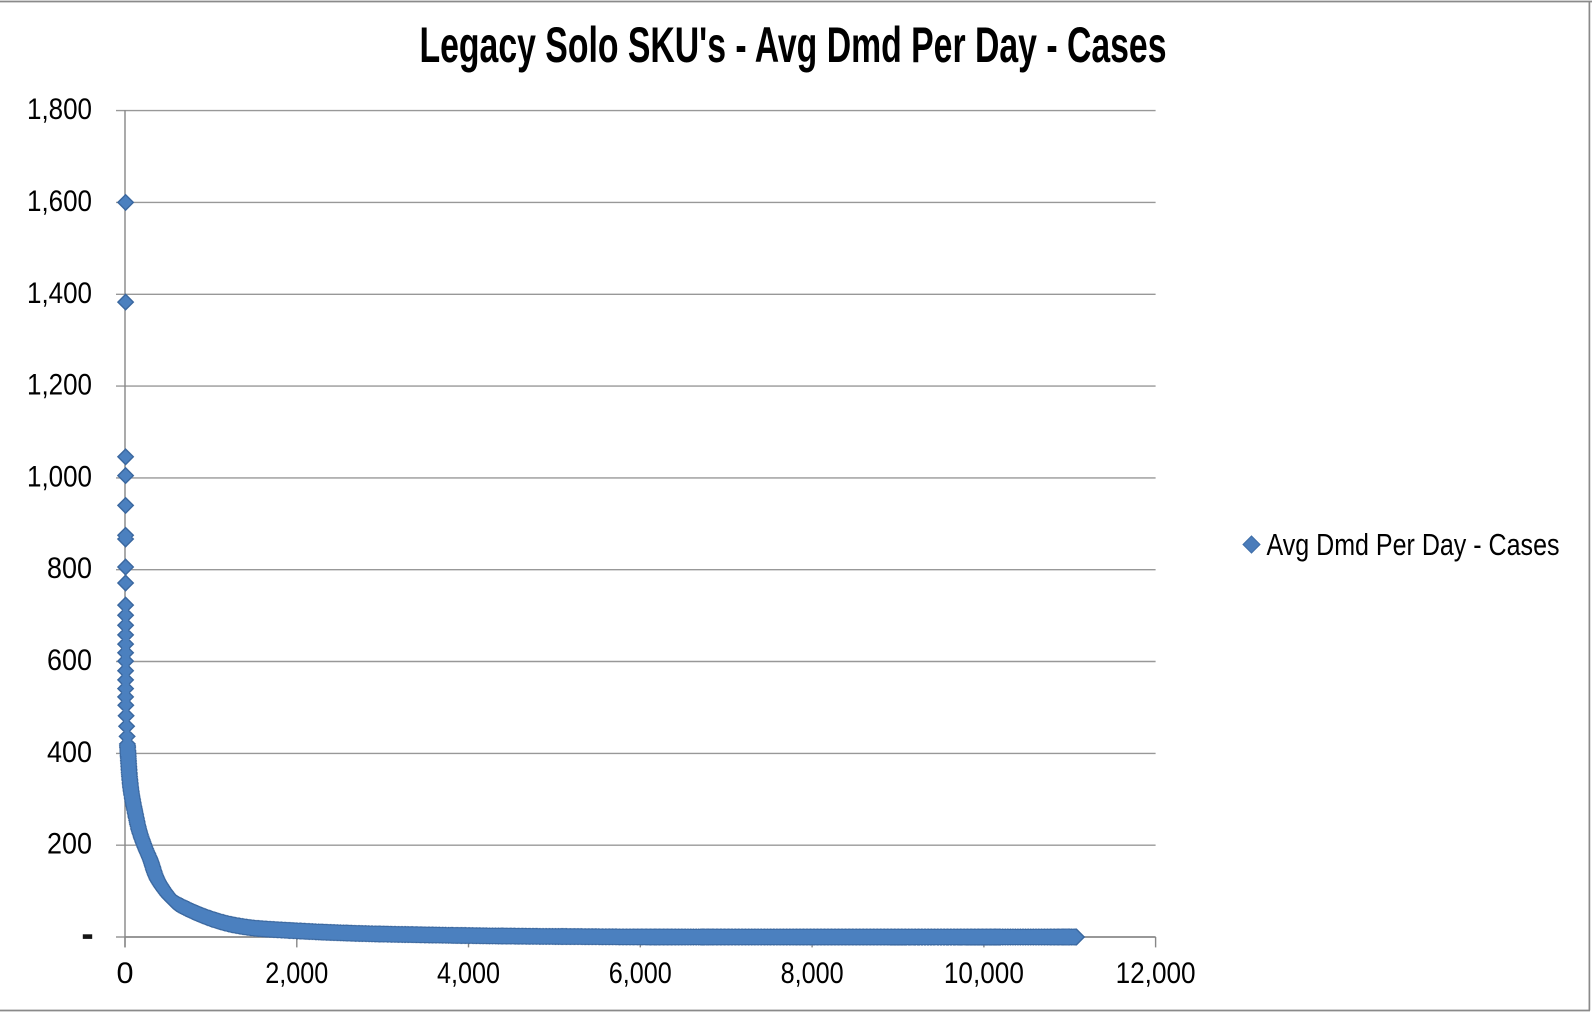 This screenshot has height=1013, width=1592. What do you see at coordinates (69, 660) in the screenshot?
I see `svg-text: 600` at bounding box center [69, 660].